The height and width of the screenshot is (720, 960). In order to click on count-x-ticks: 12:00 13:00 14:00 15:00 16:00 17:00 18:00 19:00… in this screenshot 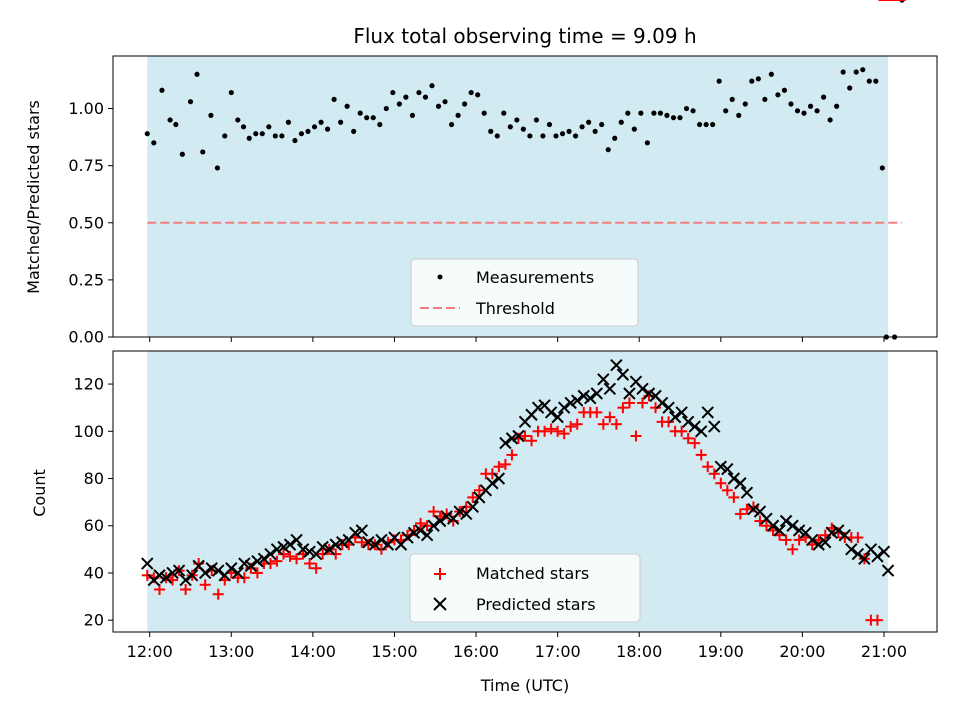, I will do `click(517, 646)`.